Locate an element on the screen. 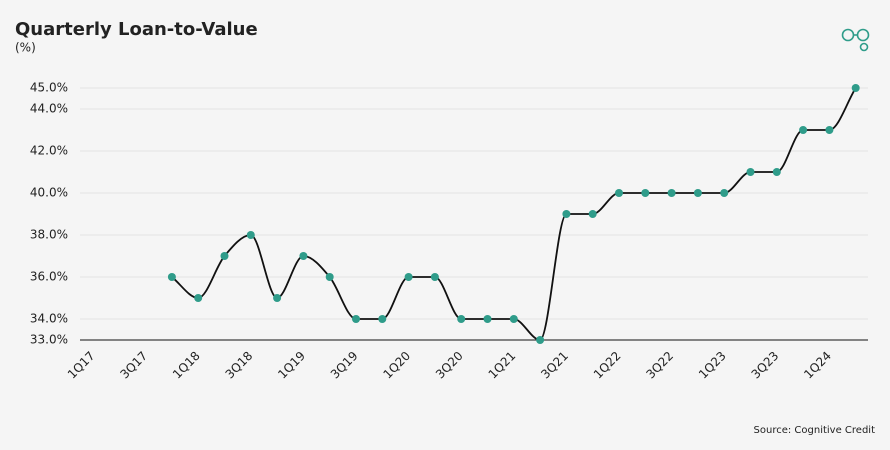 This screenshot has width=890, height=450. source: Source: Cognitive Credit is located at coordinates (815, 430).